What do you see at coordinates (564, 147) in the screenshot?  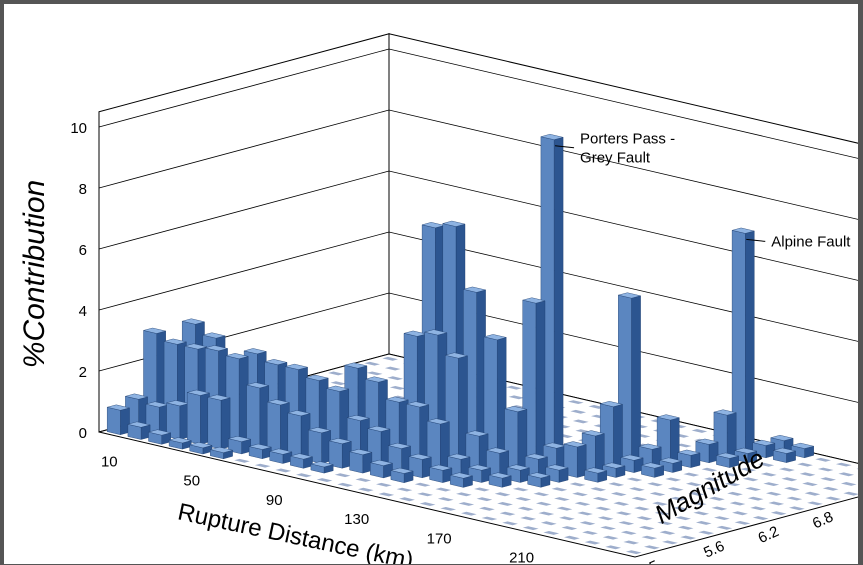 I see `annotation-leader` at bounding box center [564, 147].